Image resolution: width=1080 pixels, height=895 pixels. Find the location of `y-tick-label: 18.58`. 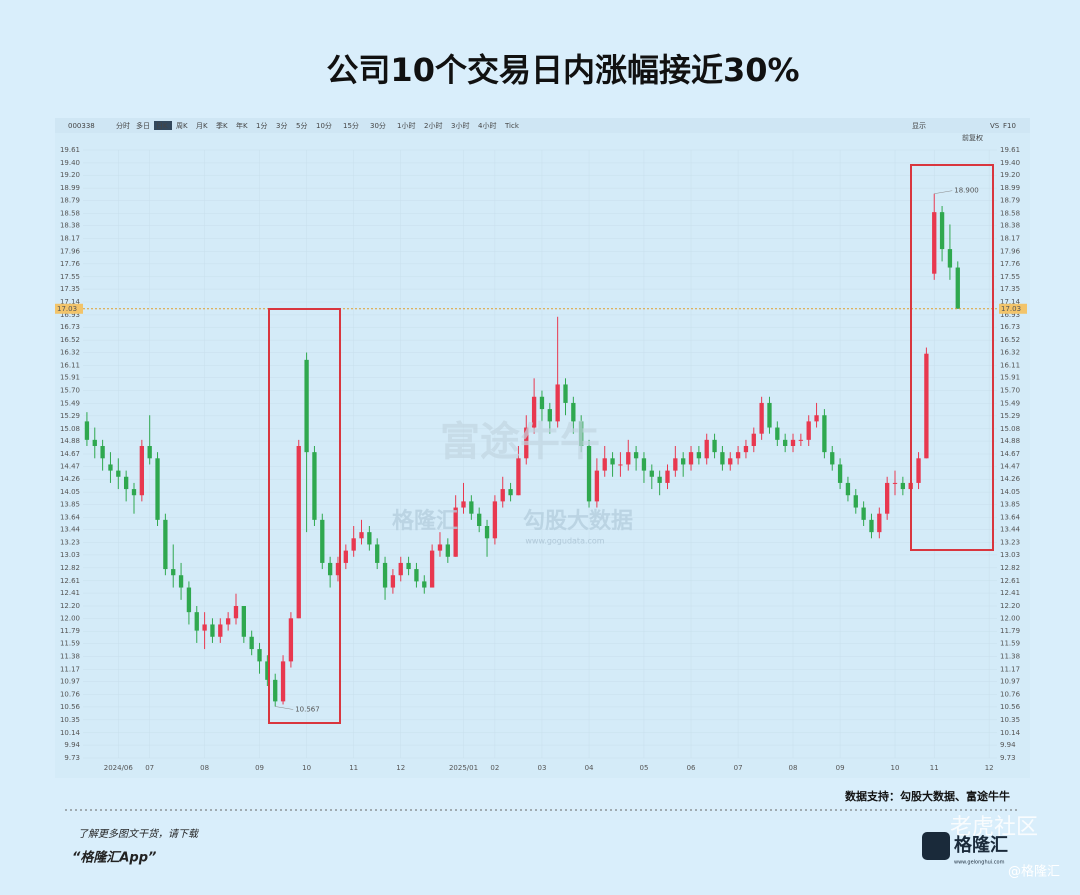

y-tick-label: 18.58 is located at coordinates (1010, 213).